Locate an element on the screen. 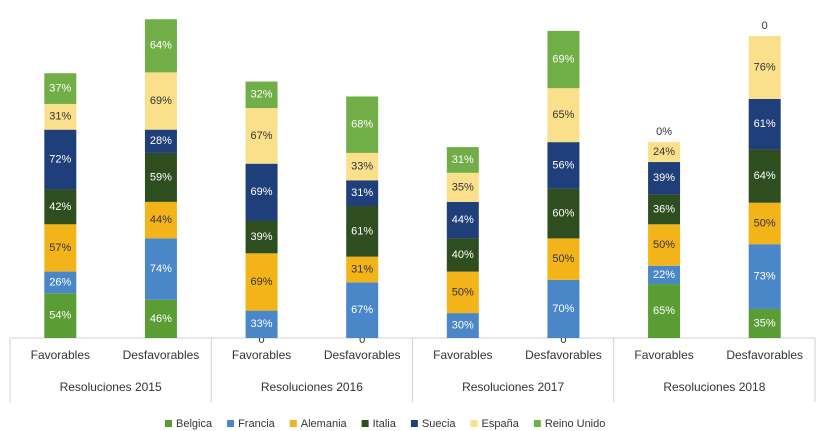 This screenshot has width=821, height=431. legend-label: Alemania is located at coordinates (324, 424).